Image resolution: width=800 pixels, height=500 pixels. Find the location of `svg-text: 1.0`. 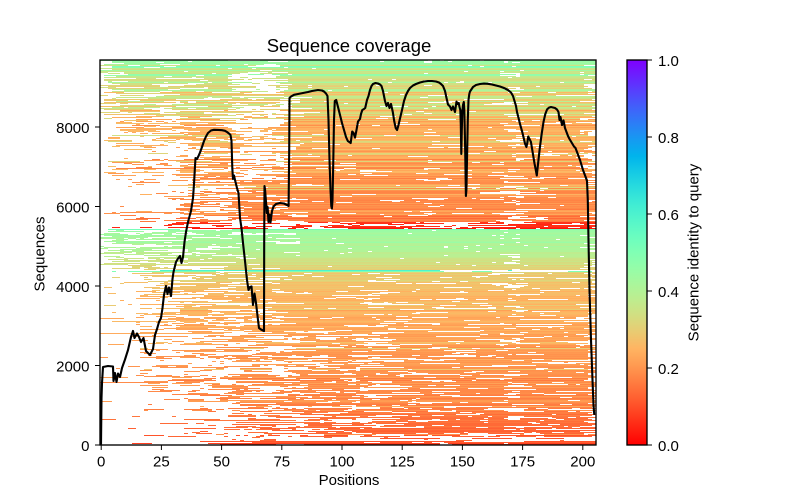

svg-text: 1.0 is located at coordinates (668, 61).